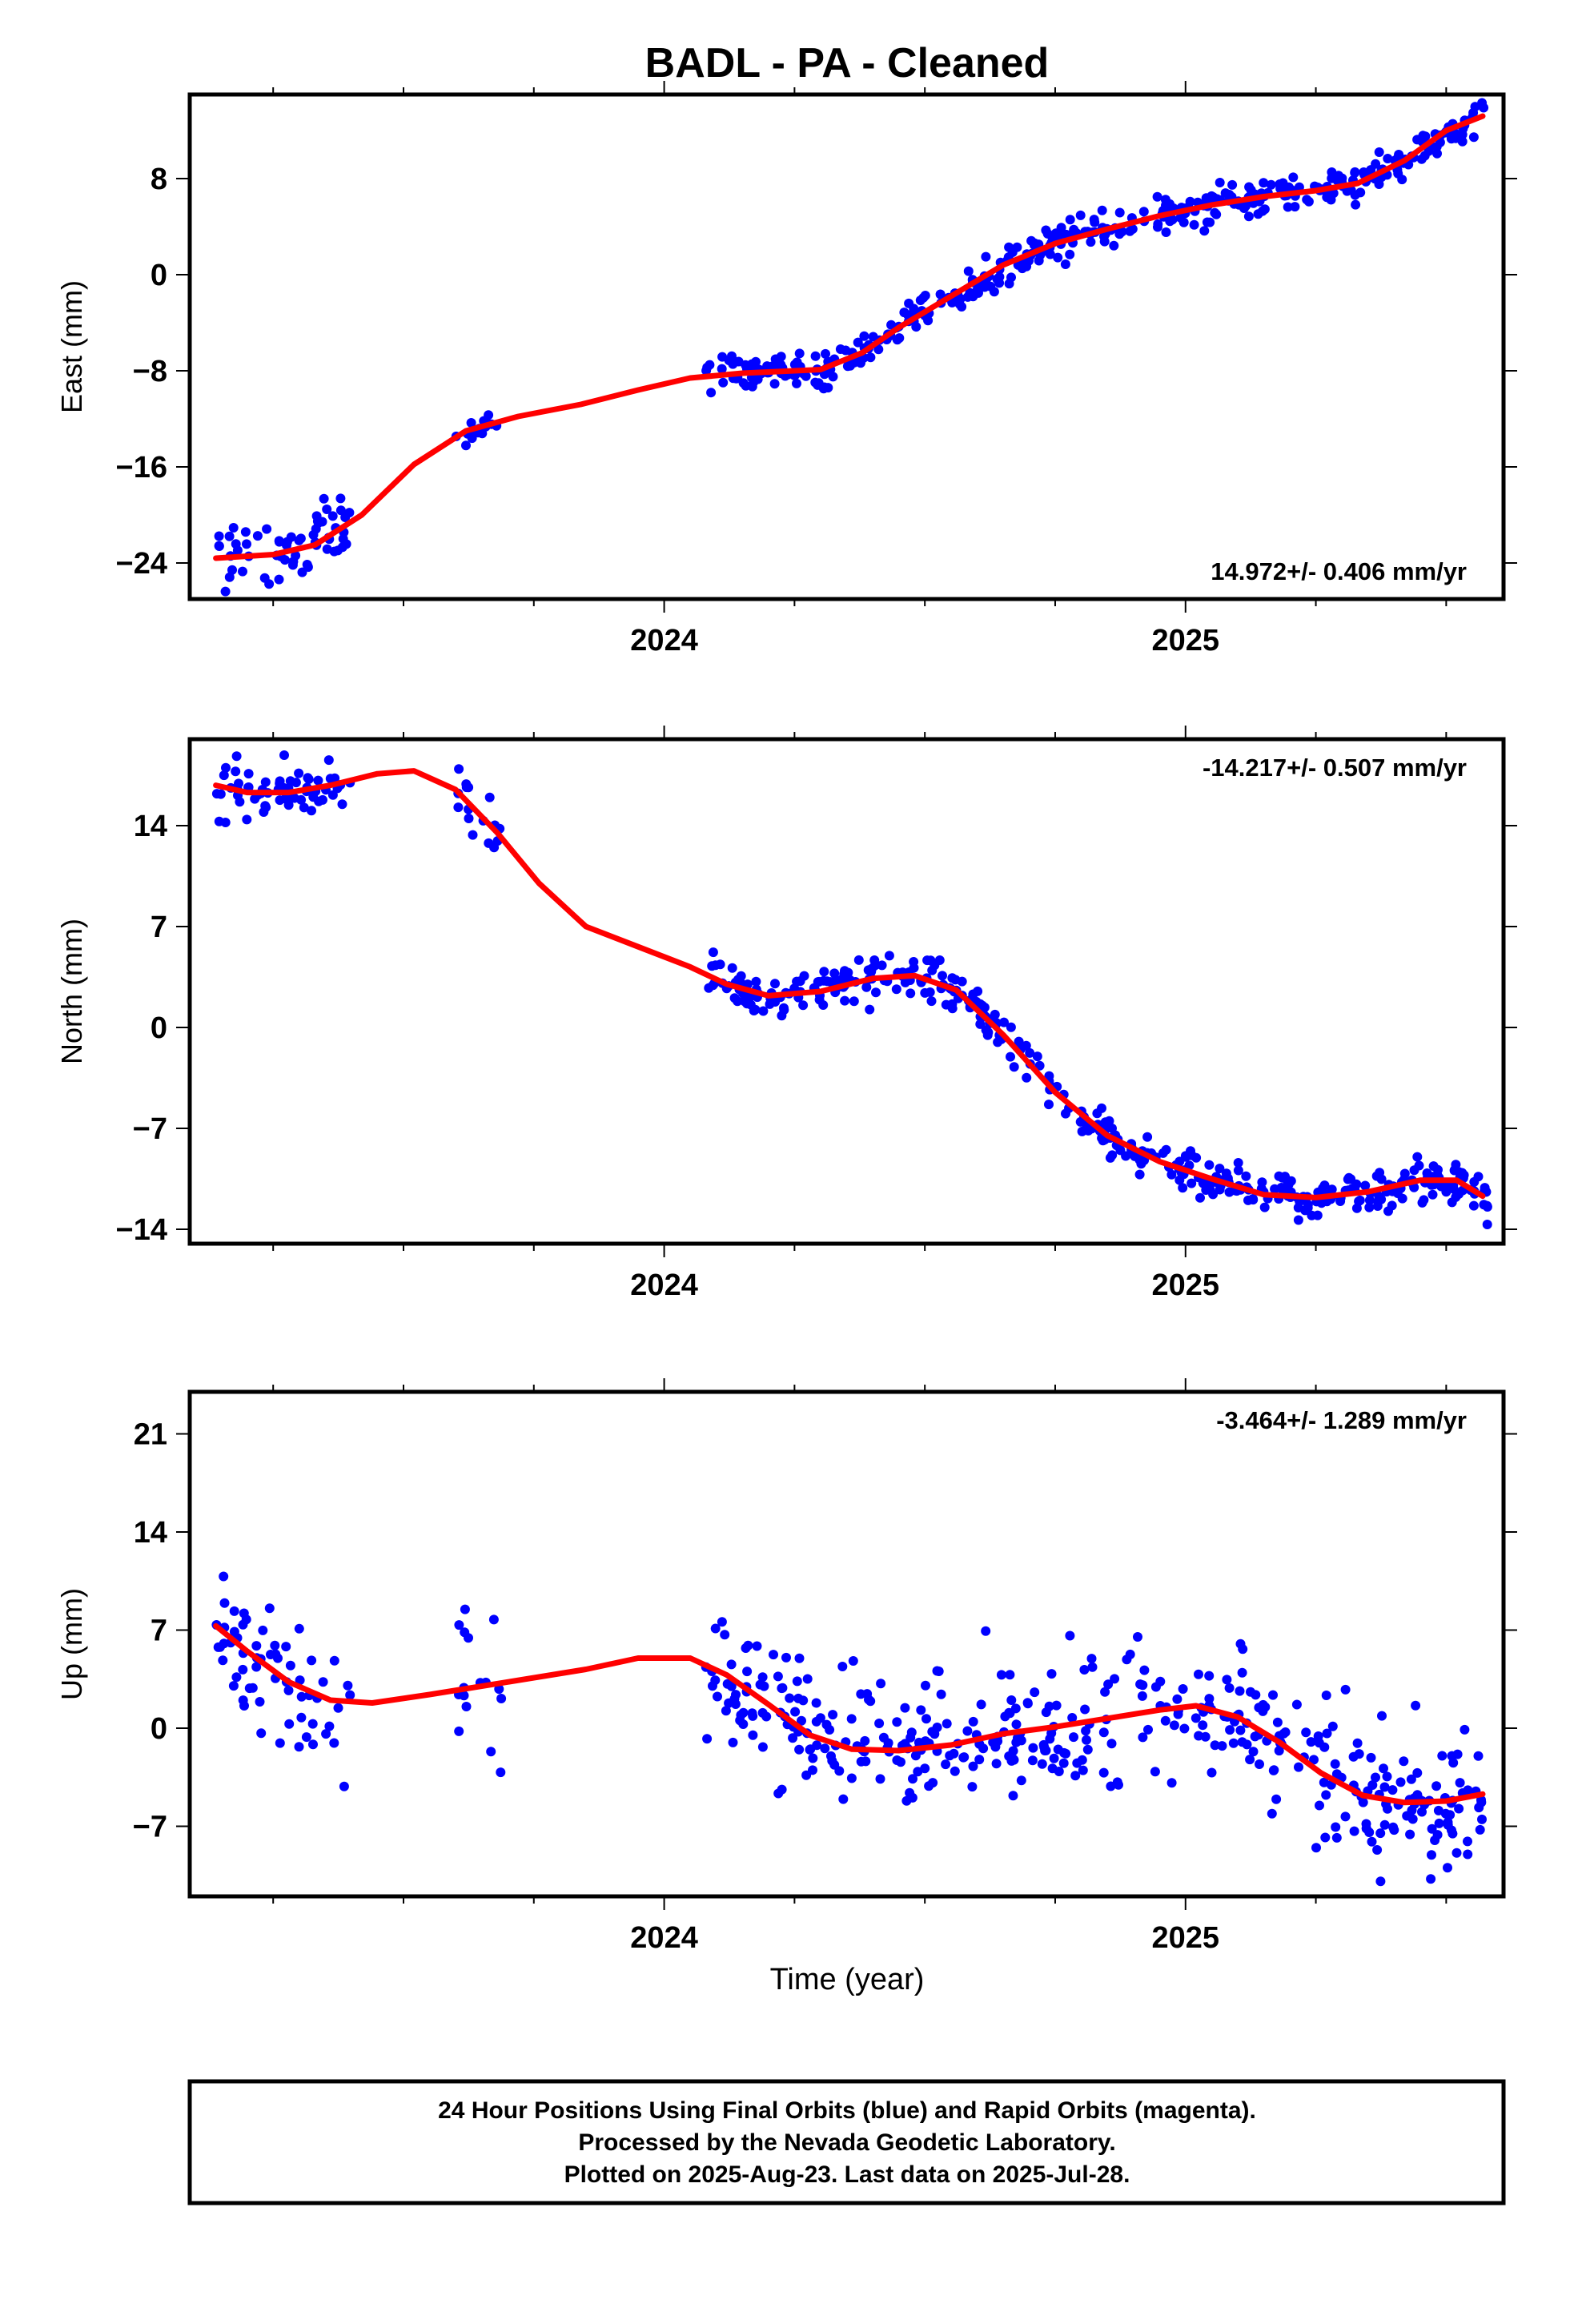  I want to click on x-tick-label: 2024, so click(664, 1938).